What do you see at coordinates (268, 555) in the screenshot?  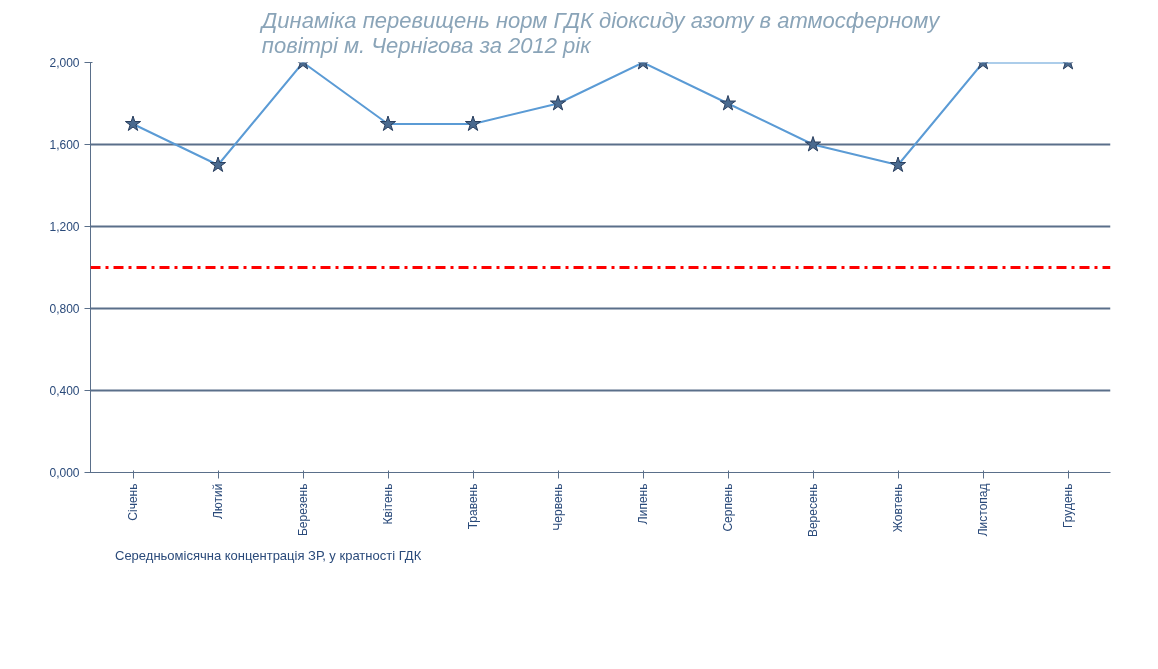 I see `text: Середньомісячна концентрація ЗР, у кратності ГДК` at bounding box center [268, 555].